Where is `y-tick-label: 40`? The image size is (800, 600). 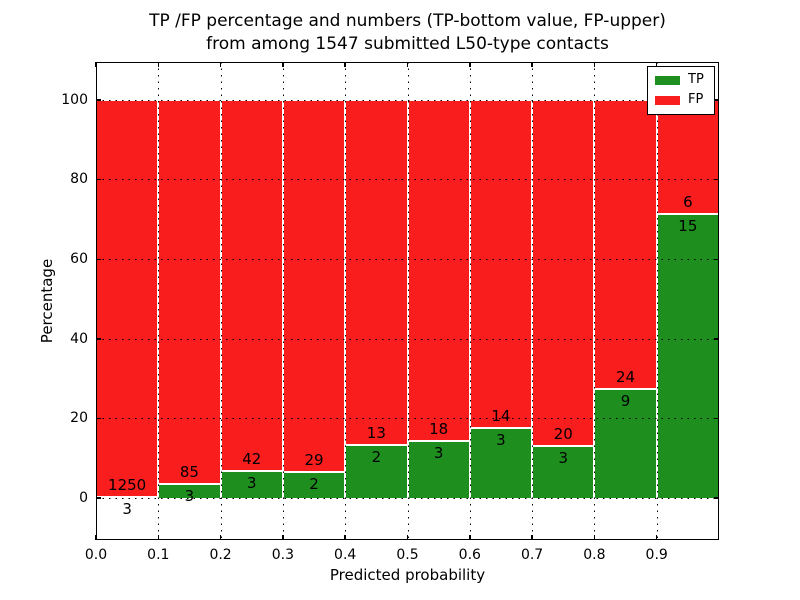 y-tick-label: 40 is located at coordinates (79, 338).